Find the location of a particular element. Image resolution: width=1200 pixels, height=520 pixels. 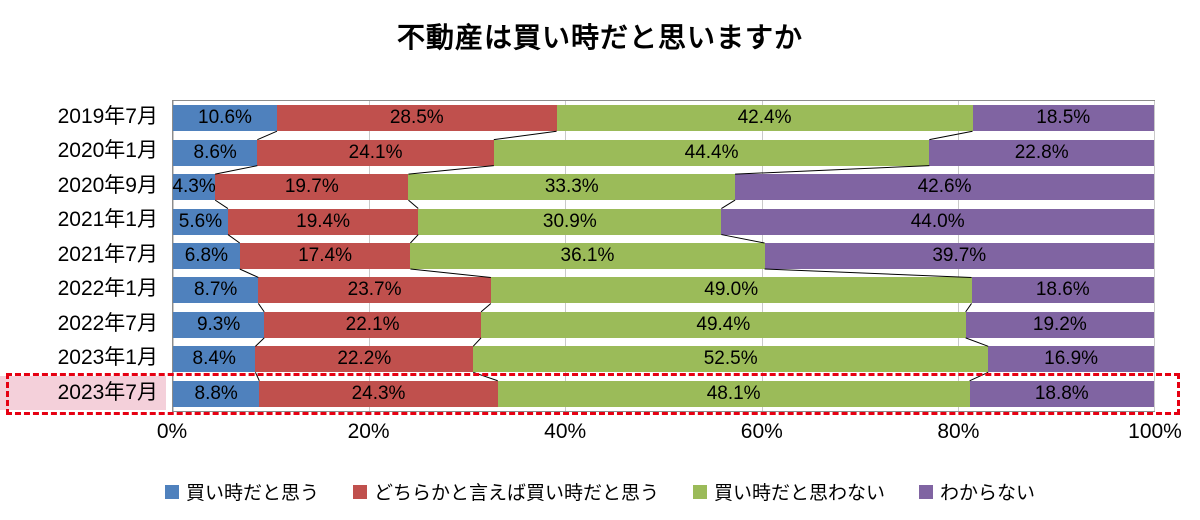

bar-segment: 28.5% is located at coordinates (416, 118).